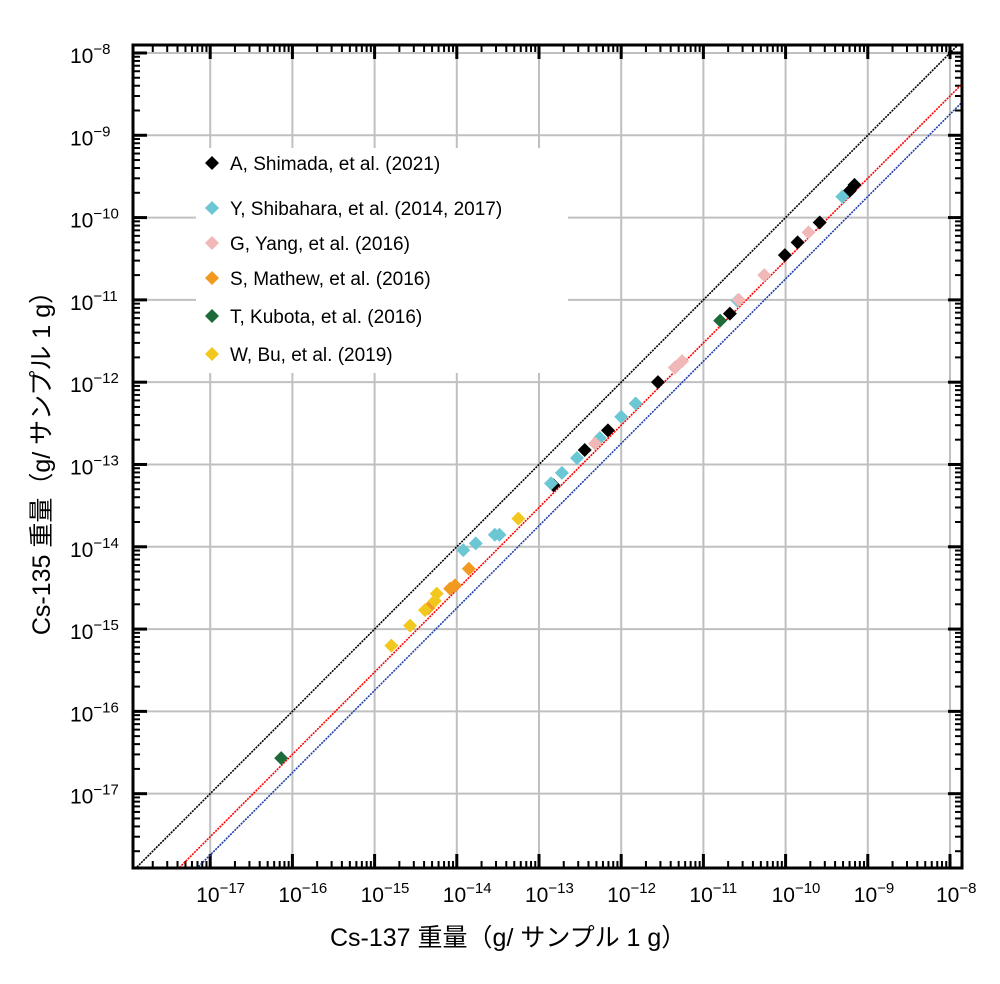 This screenshot has height=984, width=1000. I want to click on y-tick-exponent: −14, so click(105, 543).